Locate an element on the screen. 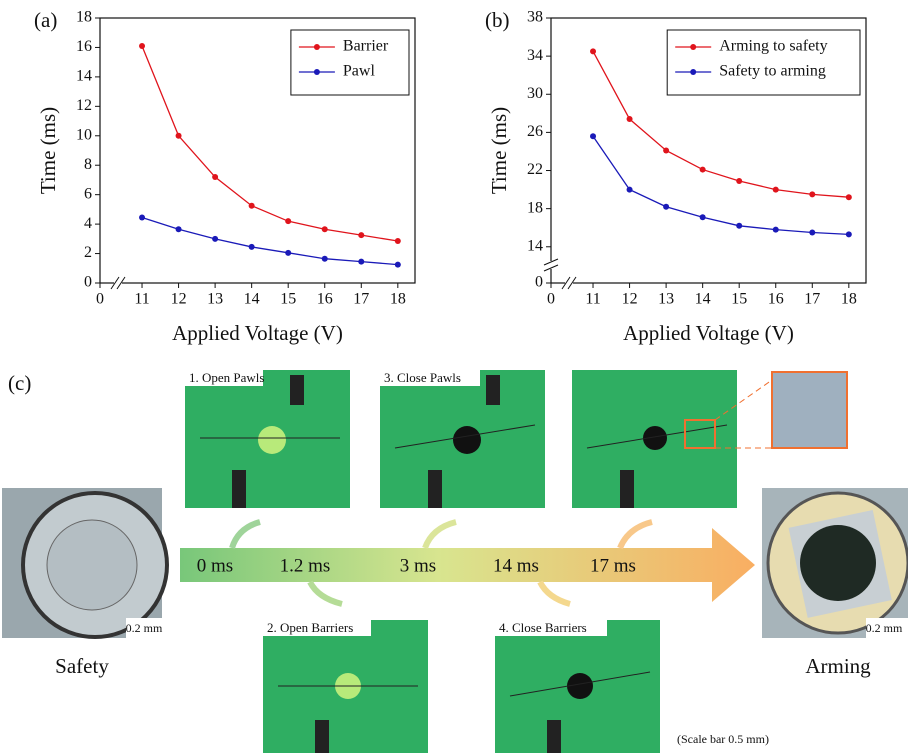  panel-label: (b) is located at coordinates (497, 20).